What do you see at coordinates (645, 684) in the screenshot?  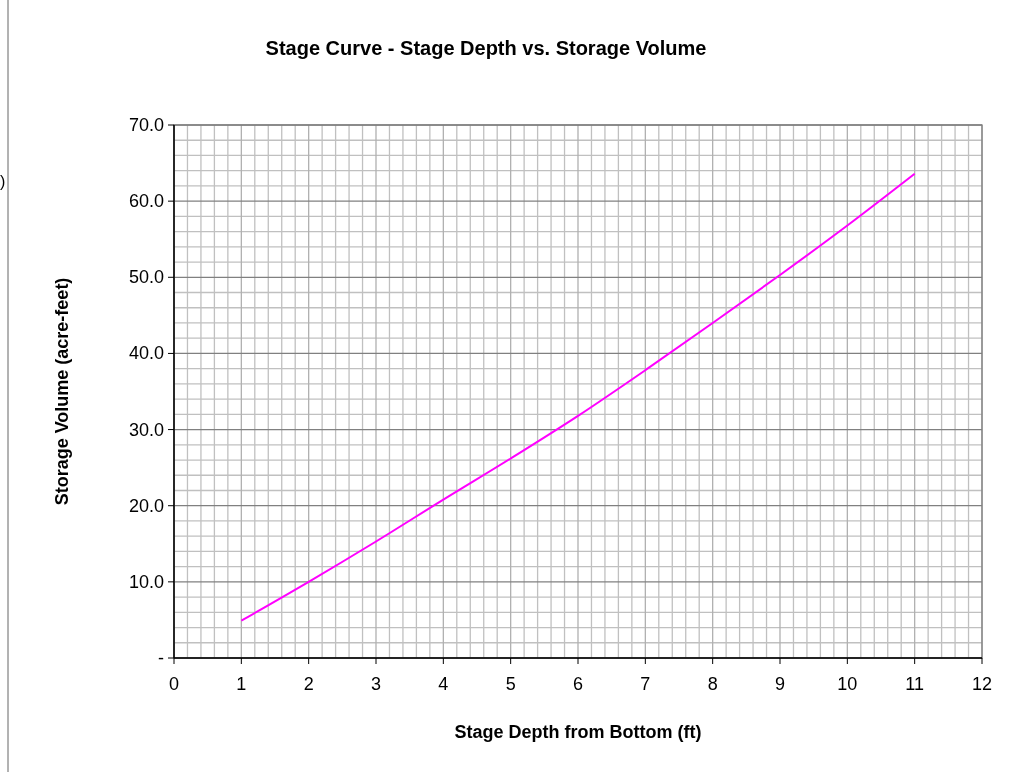 I see `x-tick-label: 7` at bounding box center [645, 684].